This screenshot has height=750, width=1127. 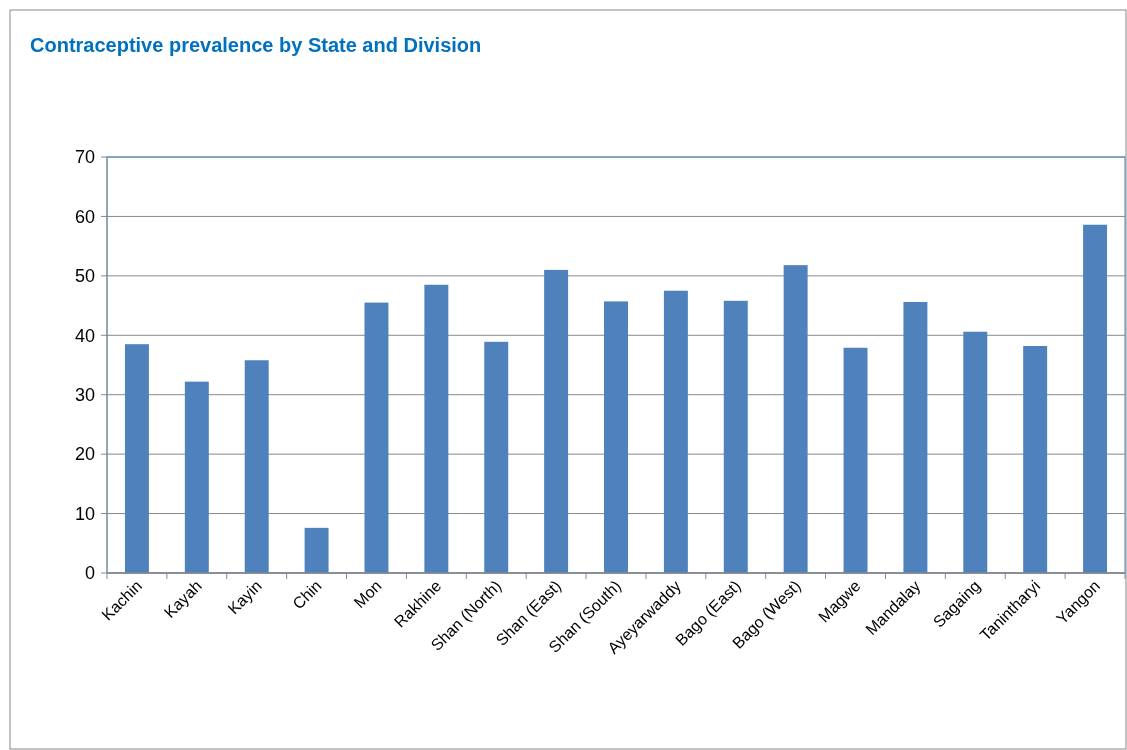 What do you see at coordinates (84, 395) in the screenshot?
I see `y-tick-label: 30` at bounding box center [84, 395].